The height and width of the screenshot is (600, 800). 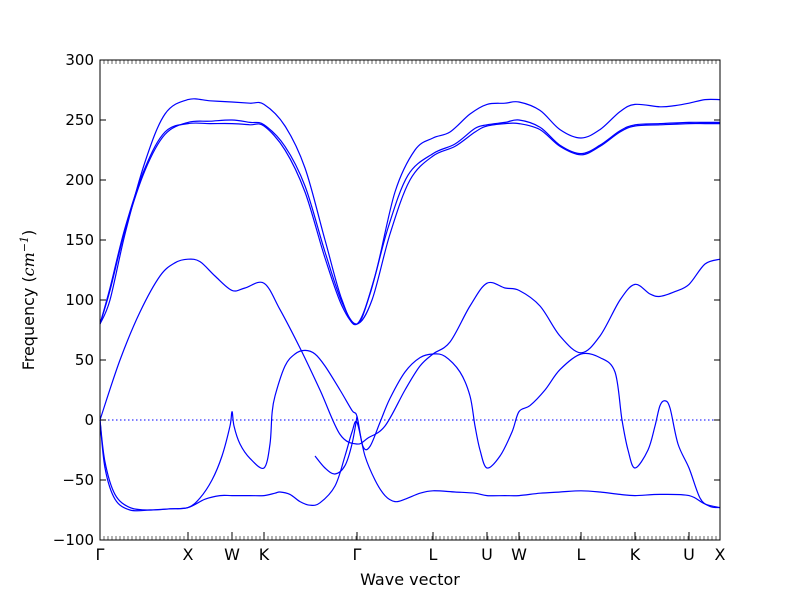 What do you see at coordinates (84, 360) in the screenshot?
I see `y-tick-label: 50` at bounding box center [84, 360].